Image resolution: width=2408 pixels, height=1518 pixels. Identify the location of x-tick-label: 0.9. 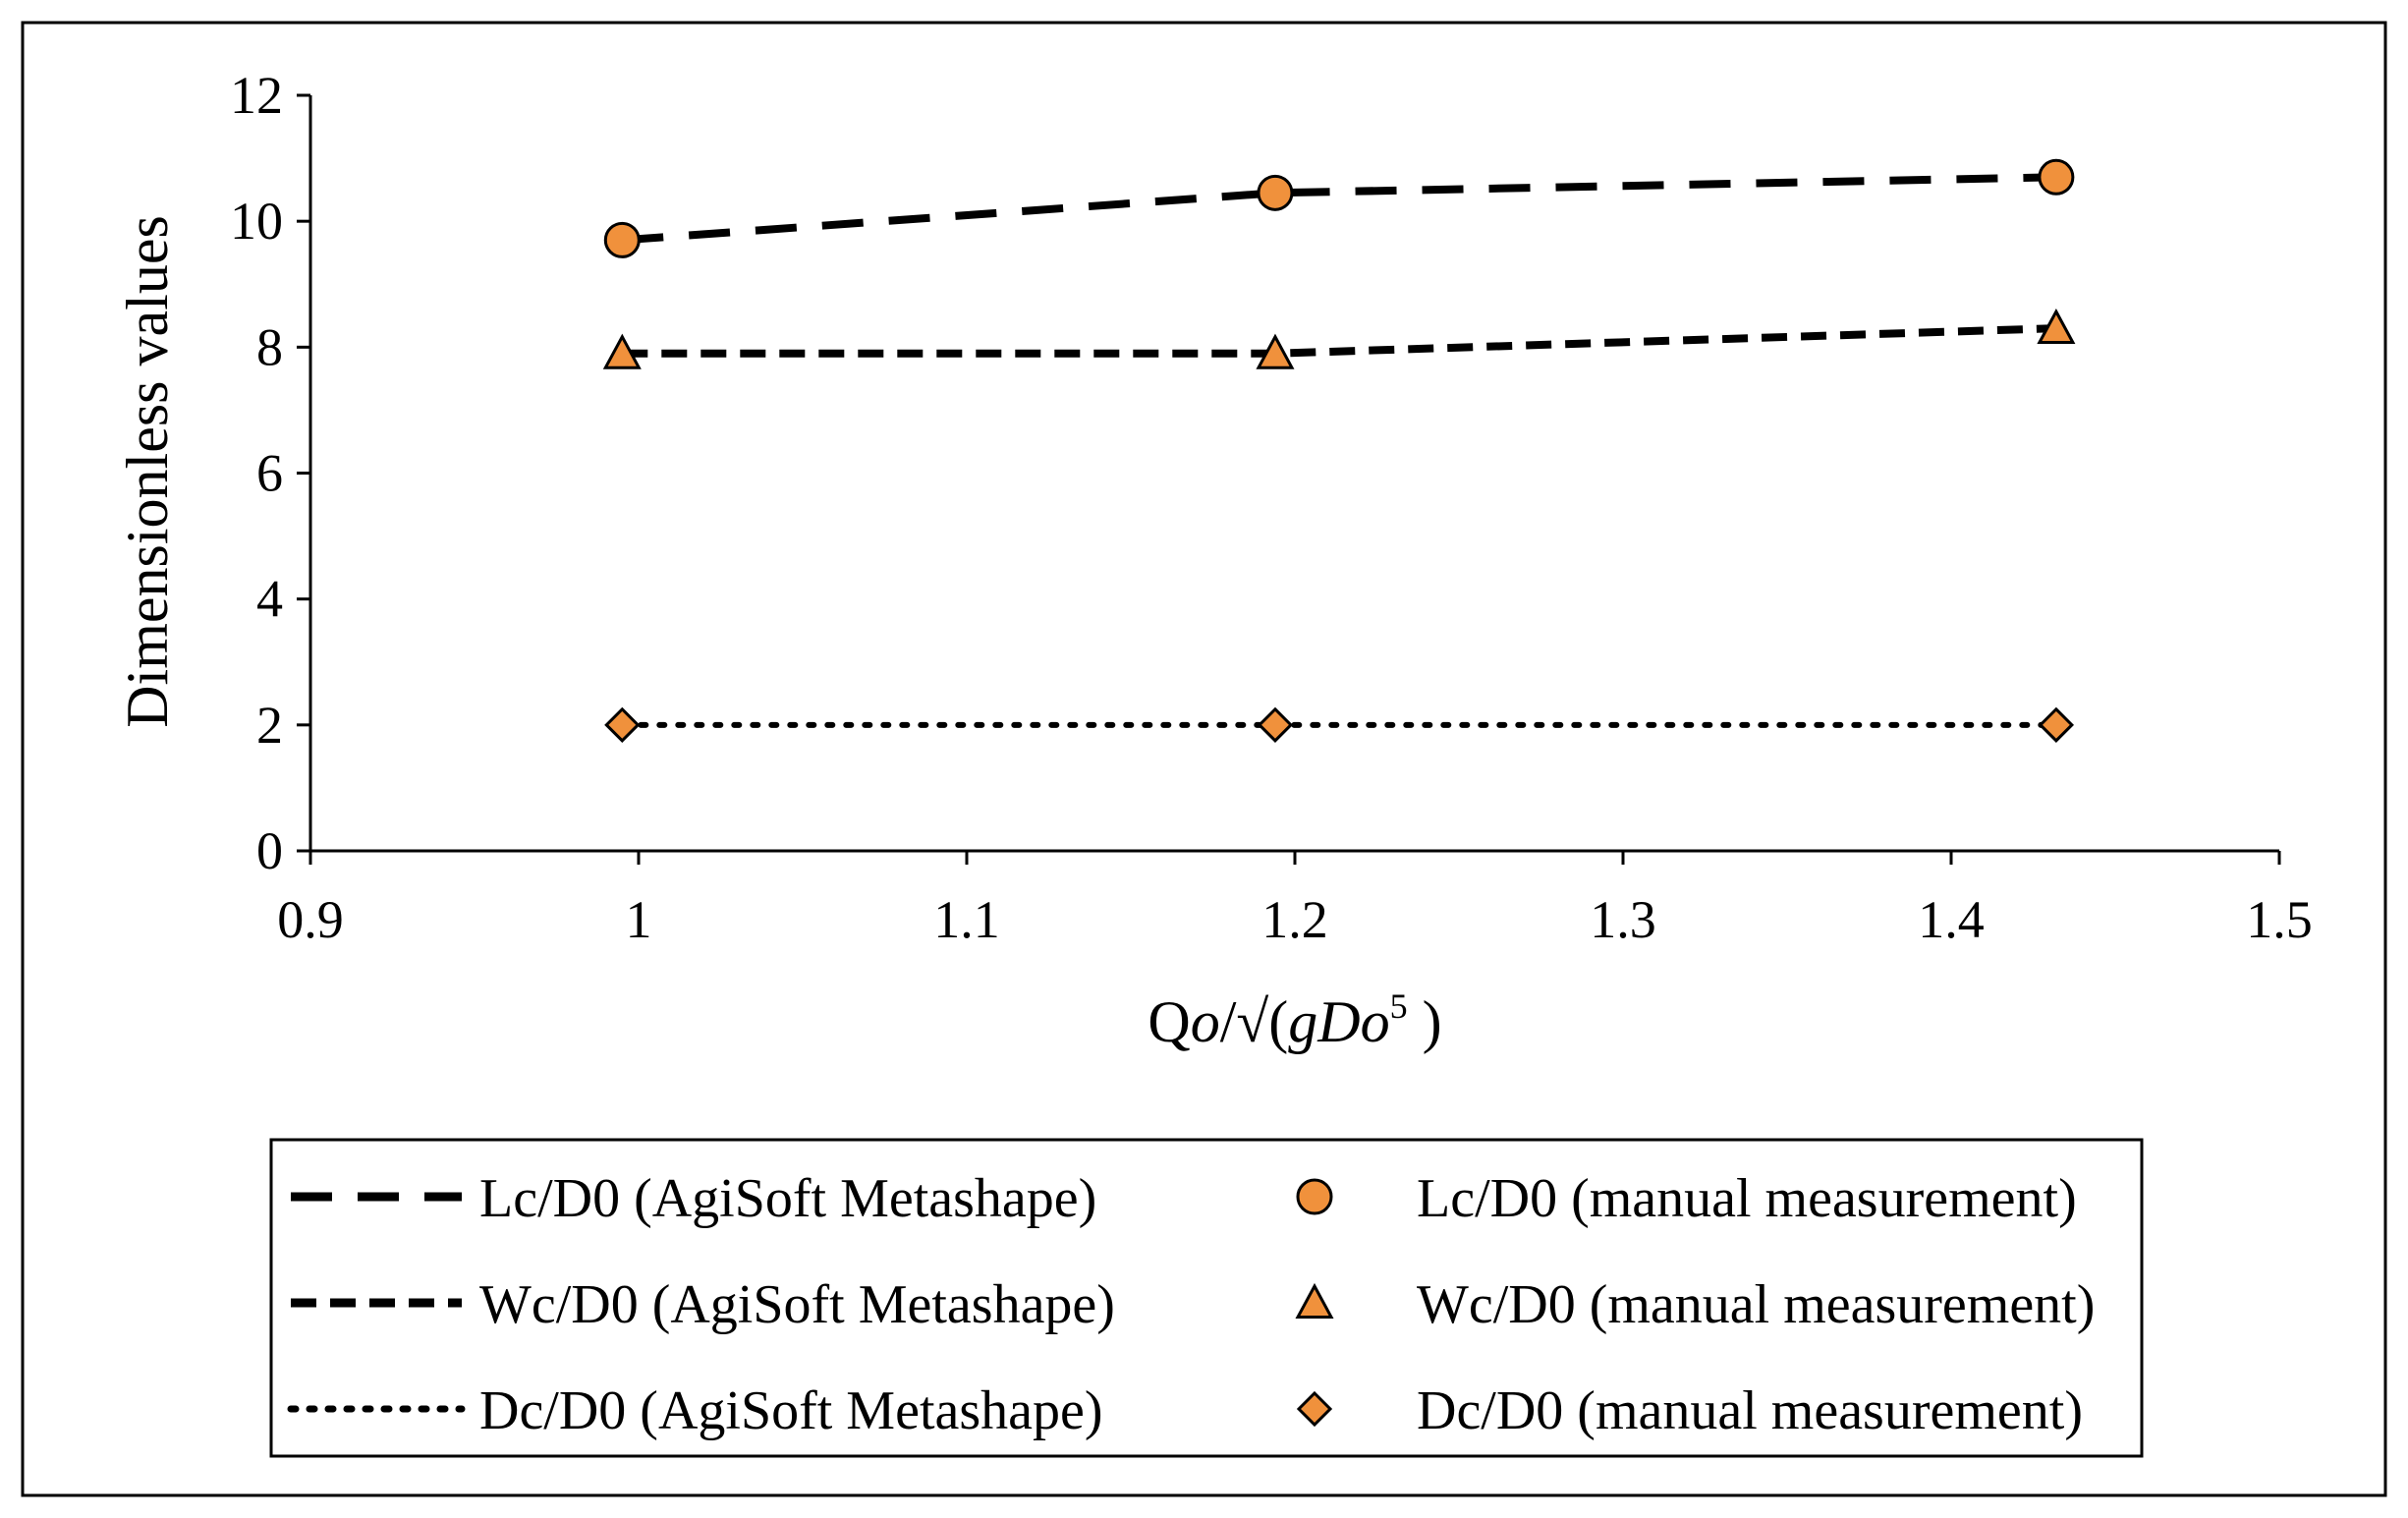
(310, 919).